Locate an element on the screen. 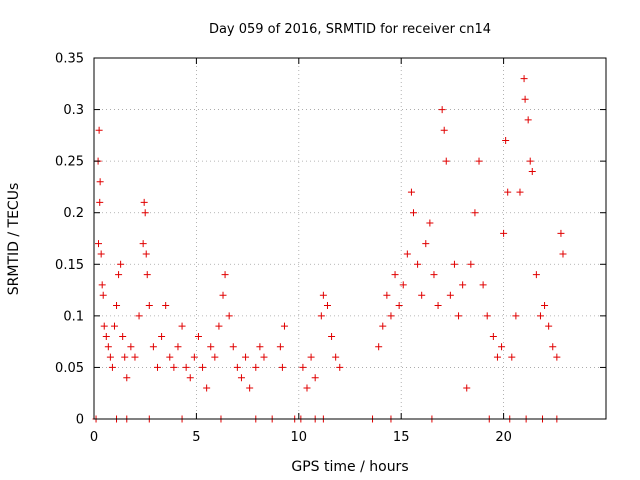  x-tick-label: 15 is located at coordinates (401, 437).